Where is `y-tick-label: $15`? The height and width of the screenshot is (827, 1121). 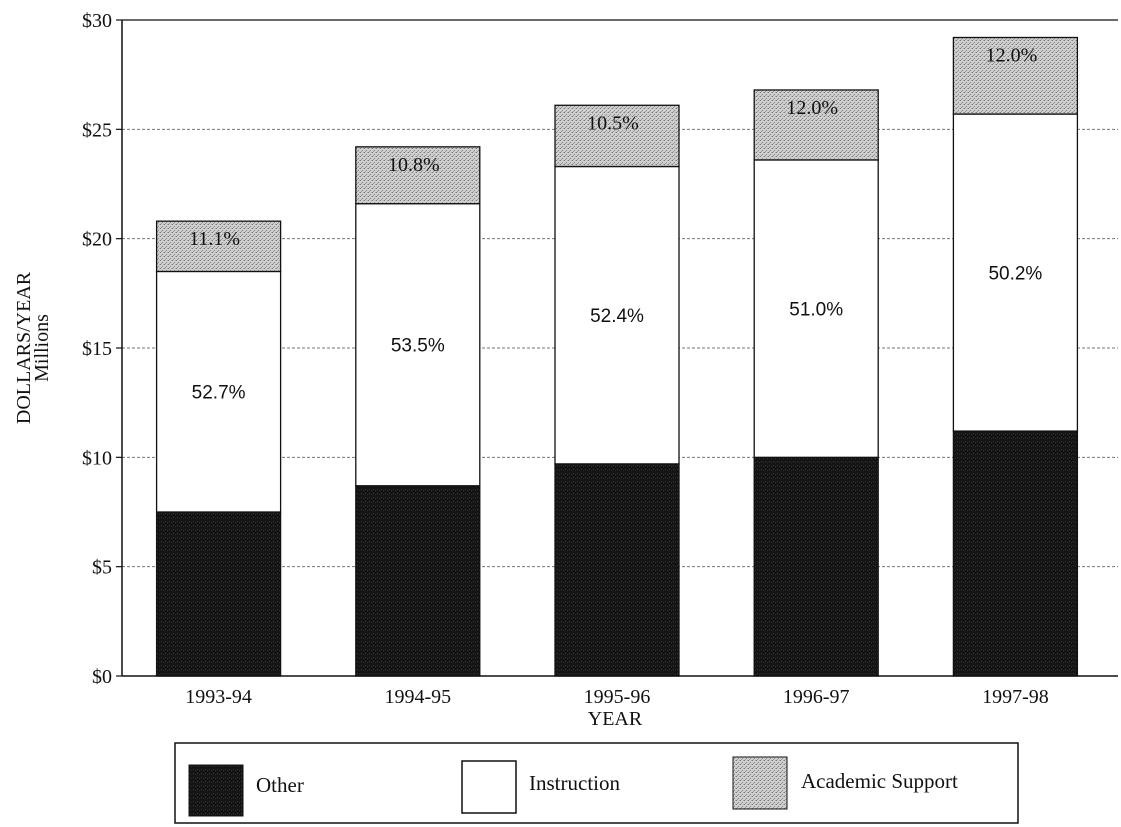 y-tick-label: $15 is located at coordinates (97, 349).